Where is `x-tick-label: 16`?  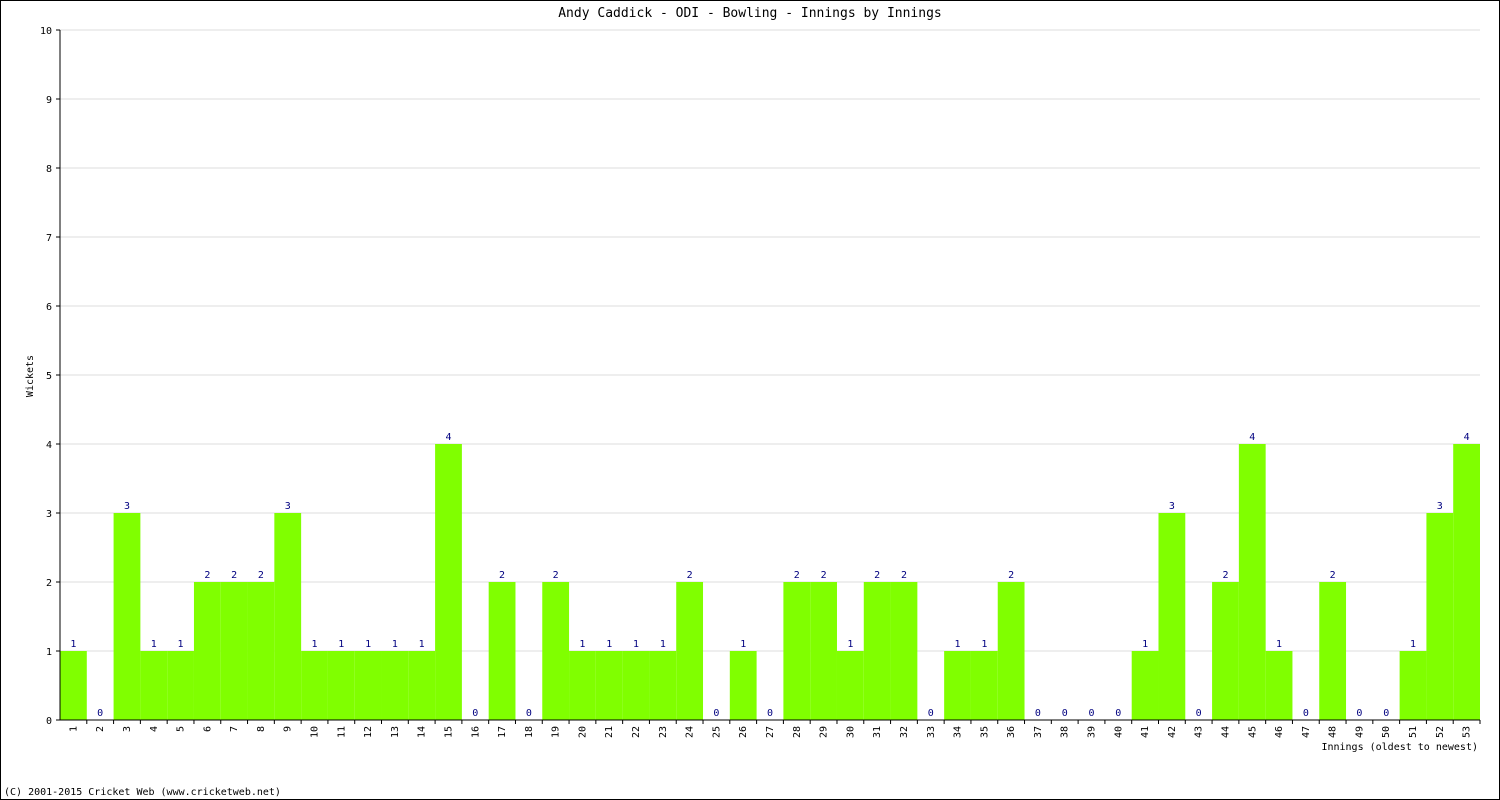 x-tick-label: 16 is located at coordinates (475, 732).